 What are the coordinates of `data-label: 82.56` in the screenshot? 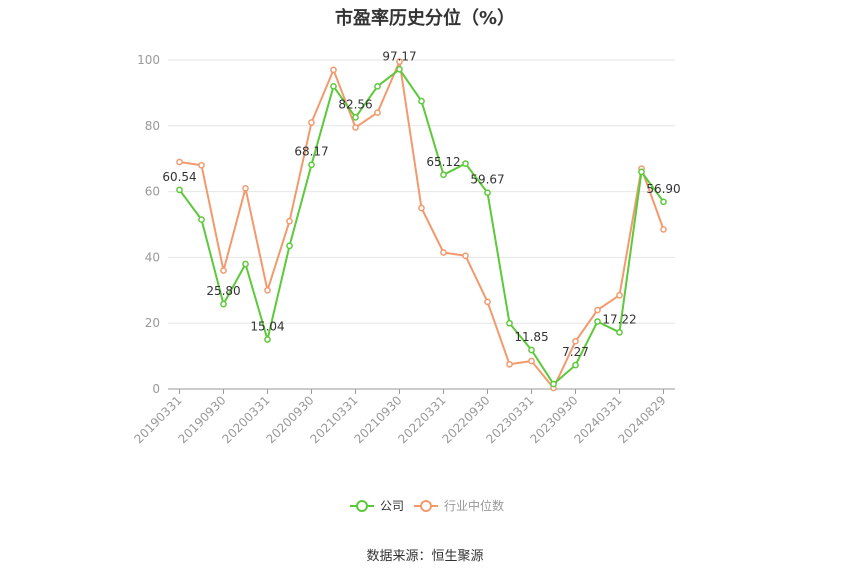 It's located at (355, 104).